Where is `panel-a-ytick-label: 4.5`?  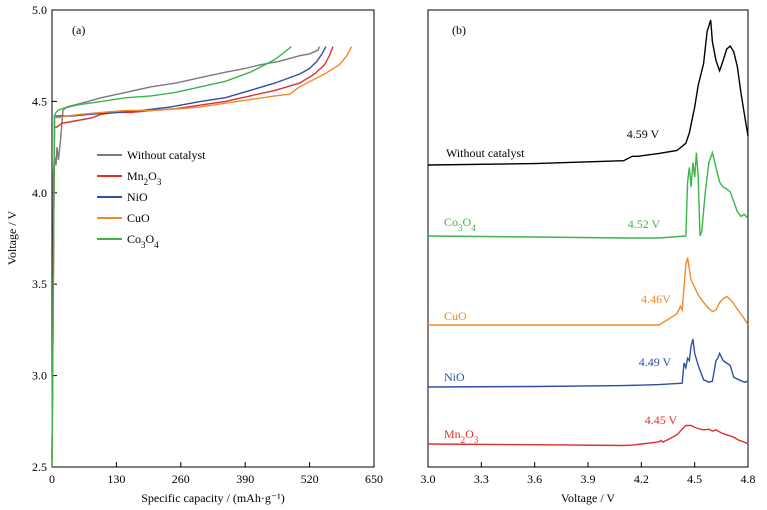
panel-a-ytick-label: 4.5 is located at coordinates (39, 101).